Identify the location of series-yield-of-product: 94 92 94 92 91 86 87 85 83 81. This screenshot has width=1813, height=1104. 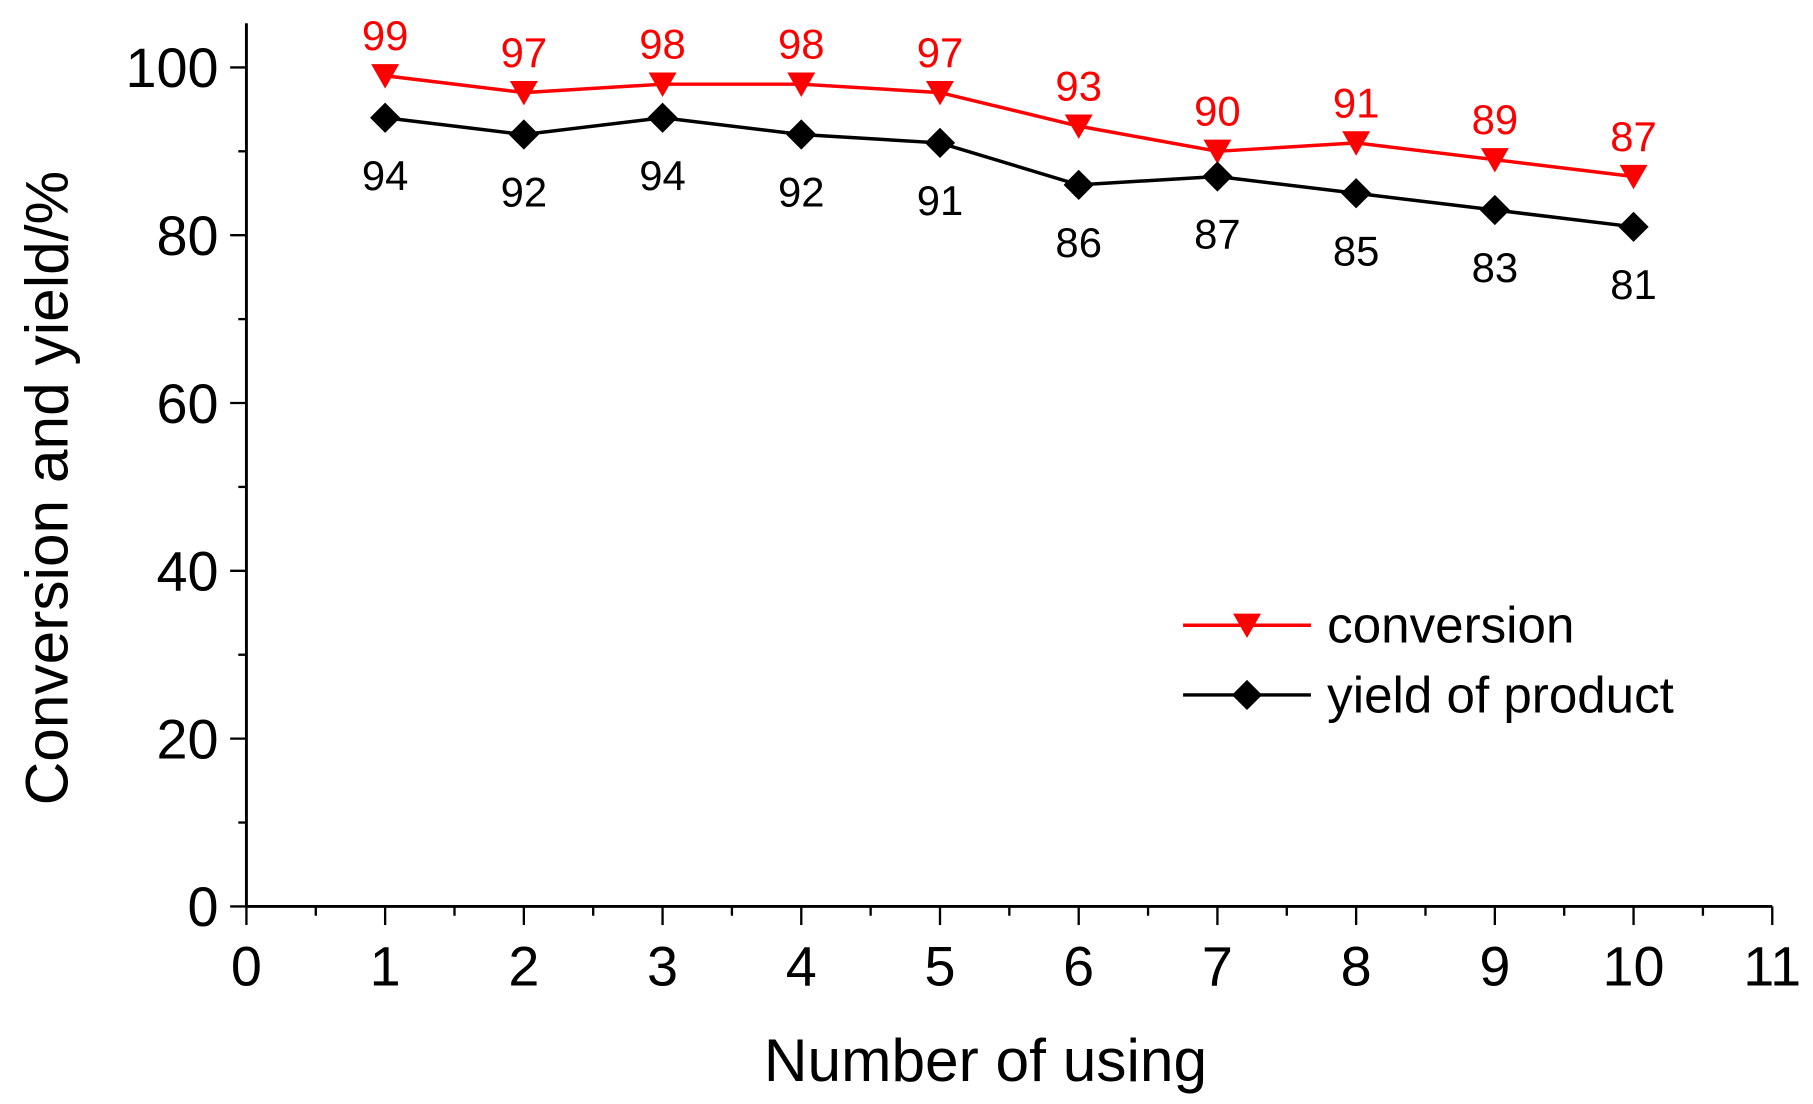
(1009, 205).